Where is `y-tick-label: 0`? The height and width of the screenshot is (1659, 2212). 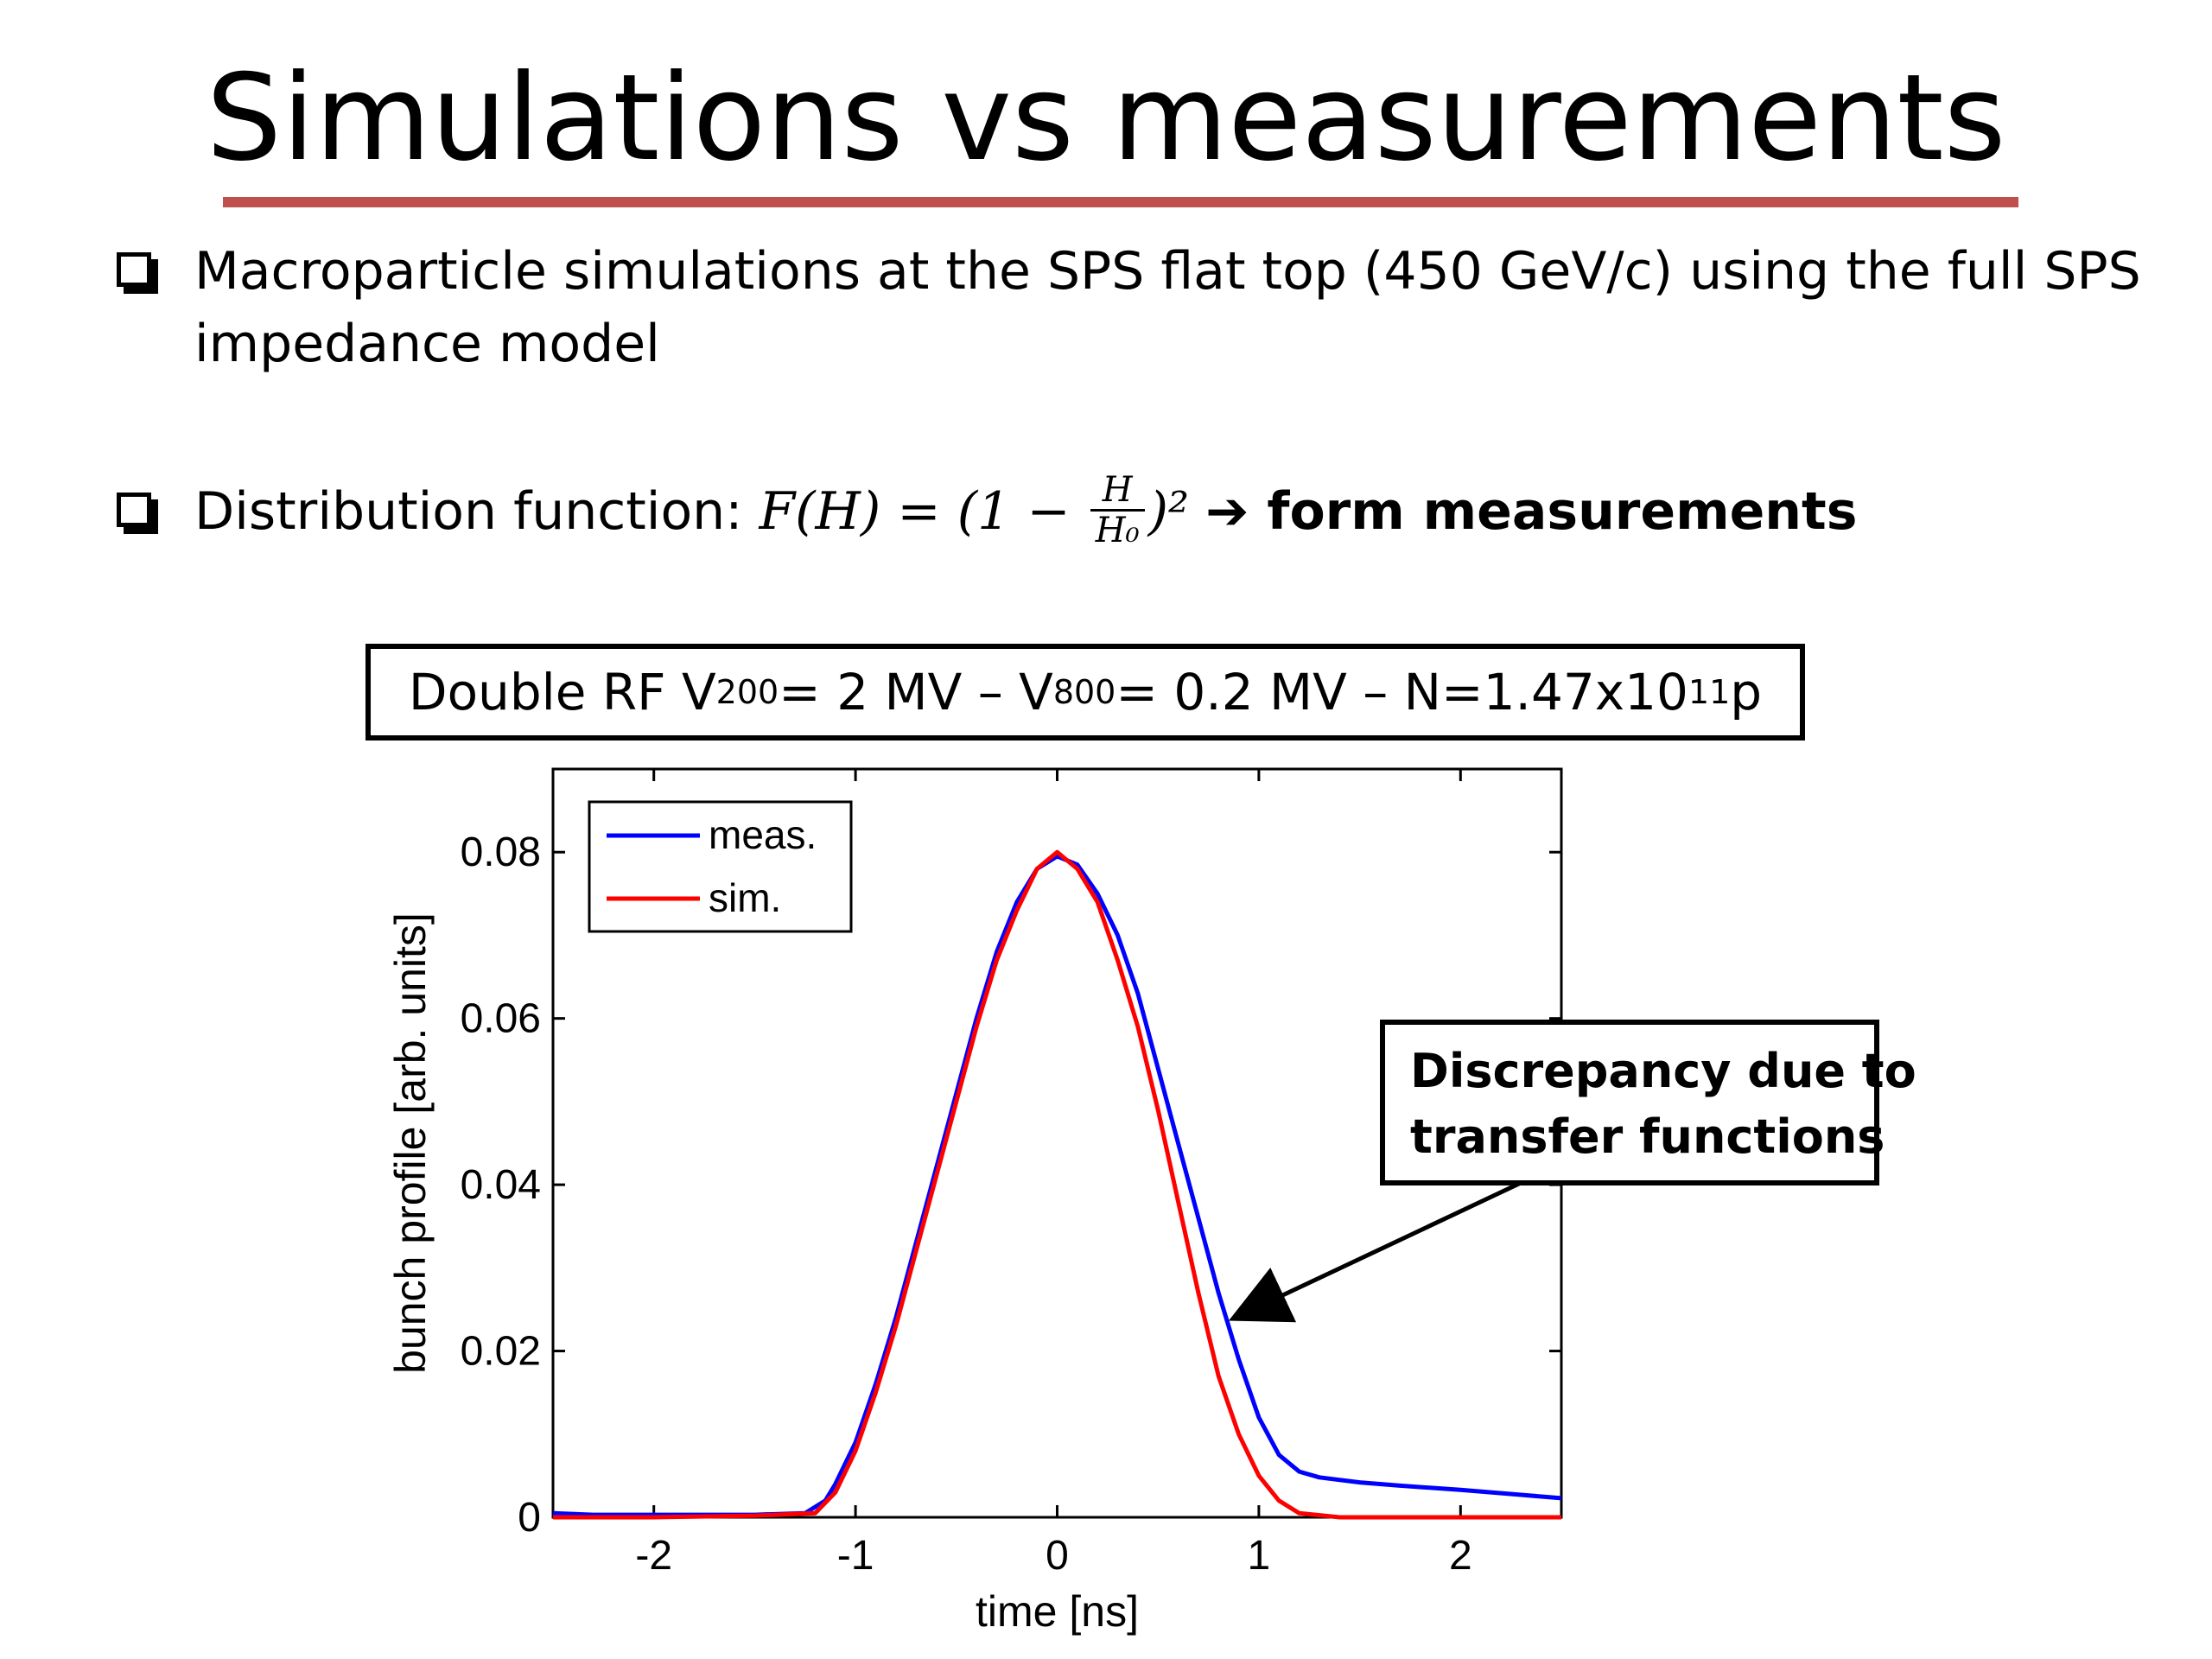 y-tick-label: 0 is located at coordinates (529, 1518).